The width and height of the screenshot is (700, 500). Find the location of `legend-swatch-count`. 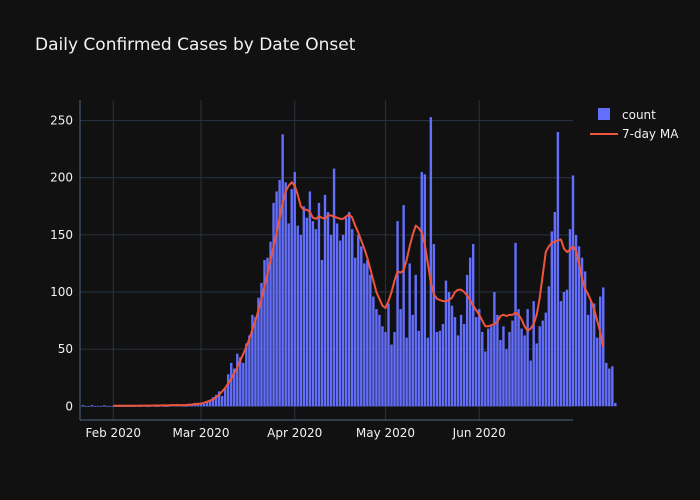

legend-swatch-count is located at coordinates (604, 114).